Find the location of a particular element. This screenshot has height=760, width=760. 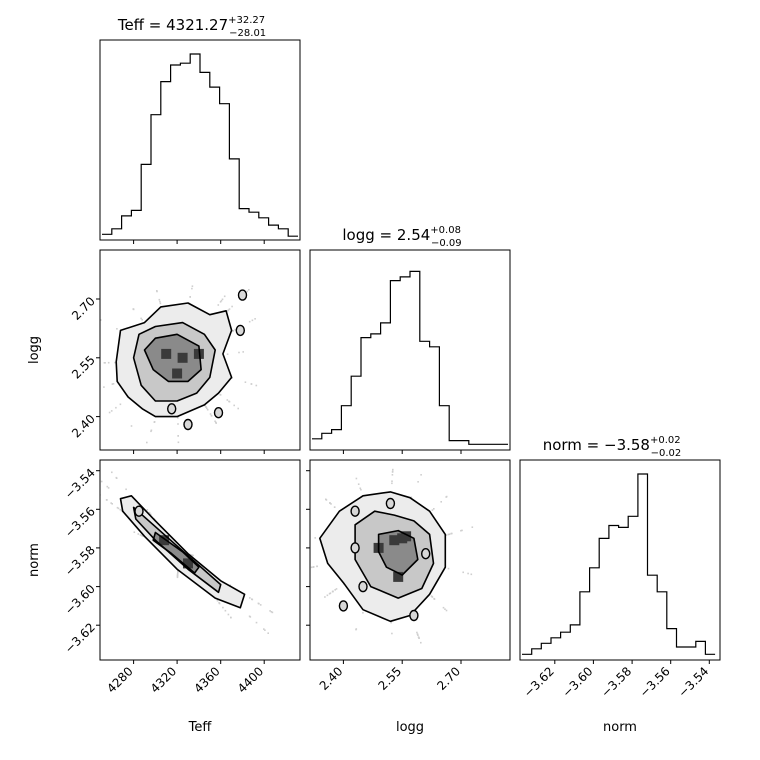

y-axis-label-norm: norm is located at coordinates (34, 560).